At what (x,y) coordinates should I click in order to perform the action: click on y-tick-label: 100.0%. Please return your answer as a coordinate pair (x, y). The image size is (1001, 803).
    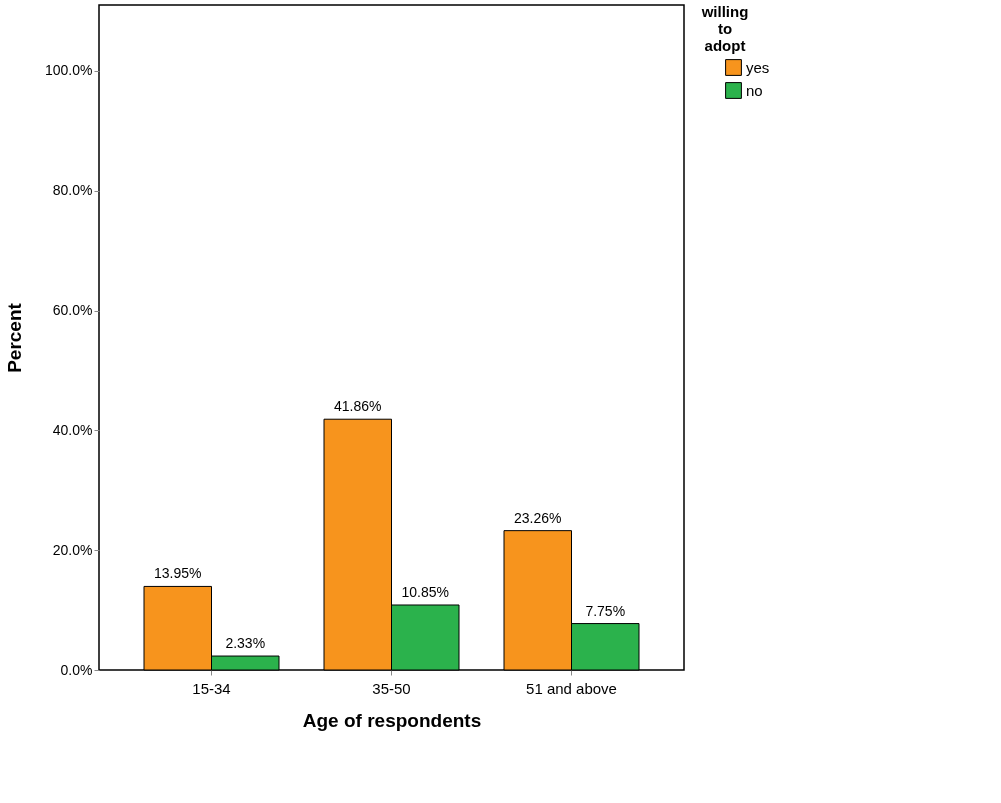
    Looking at the image, I should click on (69, 70).